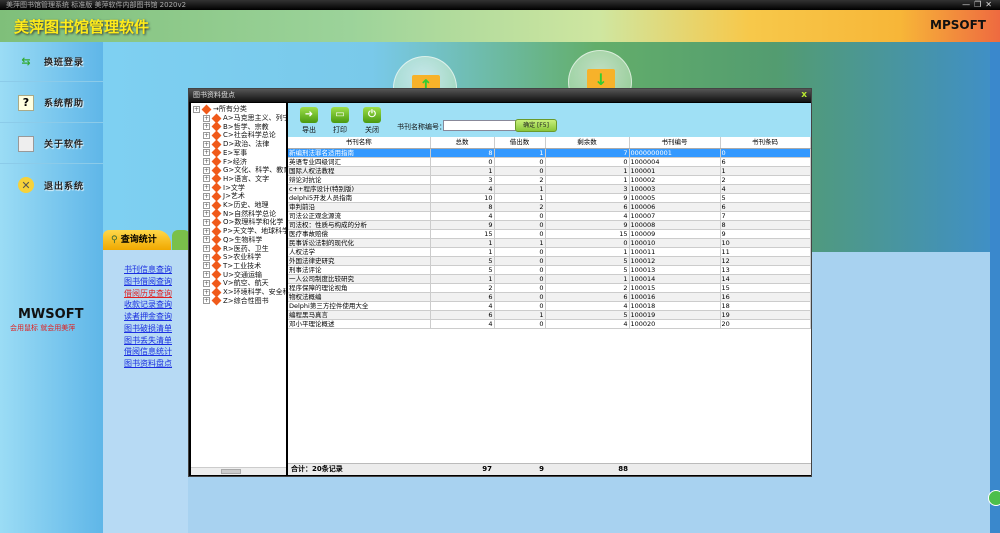 The width and height of the screenshot is (1000, 533). I want to click on dialog-close-icon: x, so click(804, 95).